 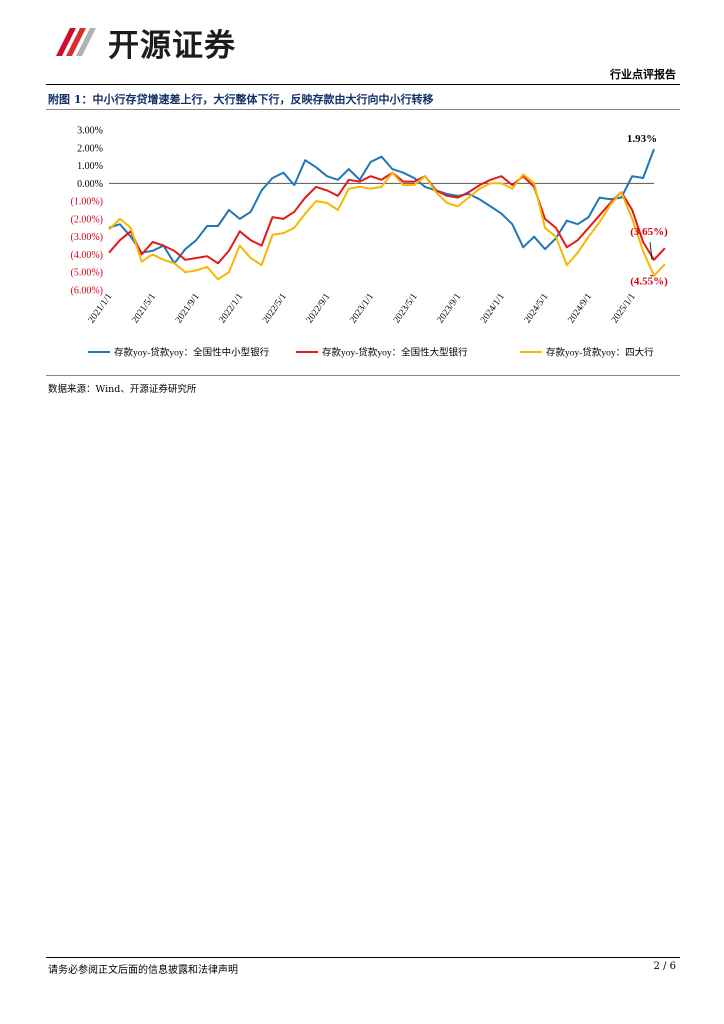 What do you see at coordinates (493, 309) in the screenshot?
I see `x-tick-label: 2024/1/1` at bounding box center [493, 309].